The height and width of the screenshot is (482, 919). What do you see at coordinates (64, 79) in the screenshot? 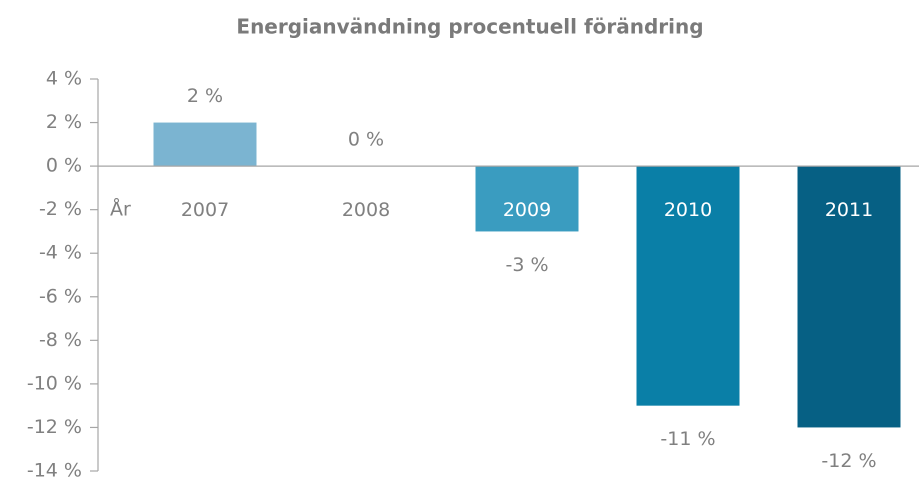
I see `y-tick-label: 4 %` at bounding box center [64, 79].